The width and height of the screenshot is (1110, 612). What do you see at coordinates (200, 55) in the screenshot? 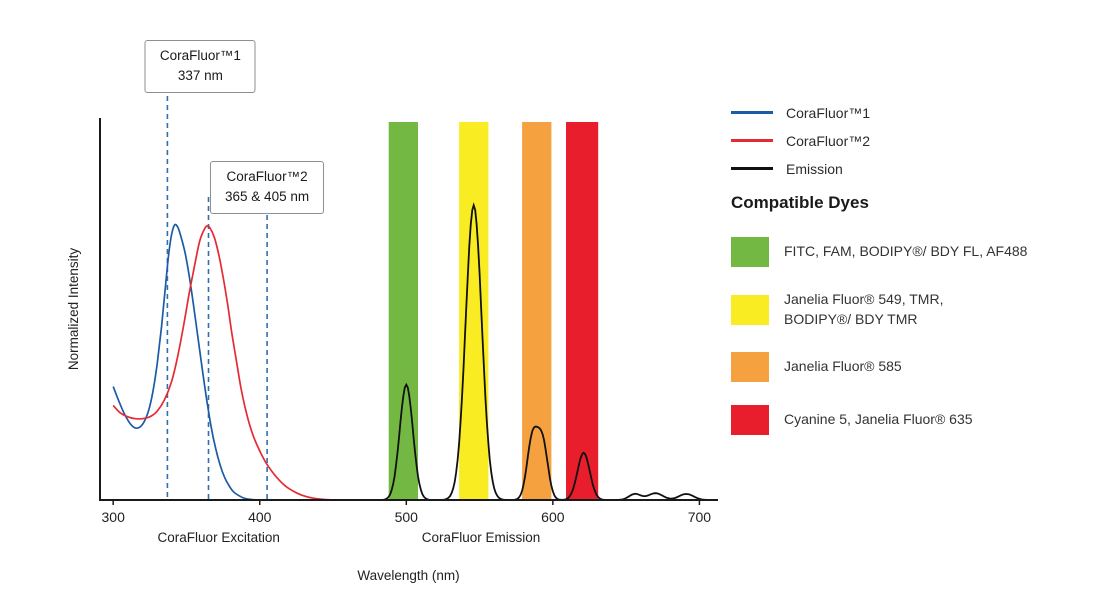
I see `annotation-title: CoraFluor™1` at bounding box center [200, 55].